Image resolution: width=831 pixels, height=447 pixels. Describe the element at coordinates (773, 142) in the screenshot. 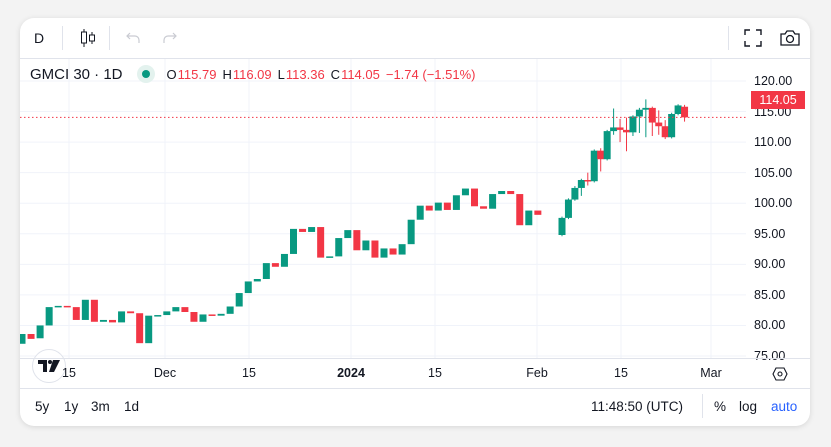

I see `price-tick-label: 110.00` at that location.